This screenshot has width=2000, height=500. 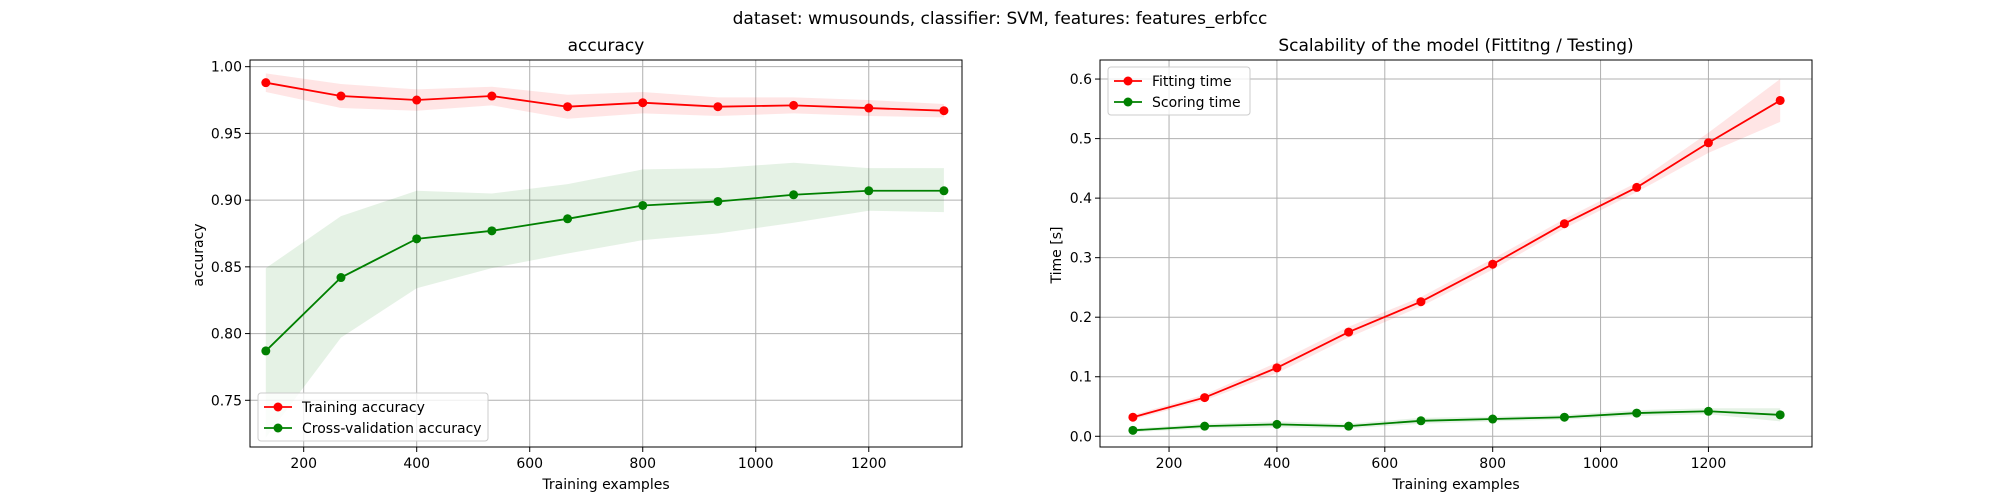 I want to click on scalability-x-tick-label: 400, so click(x=1277, y=464).